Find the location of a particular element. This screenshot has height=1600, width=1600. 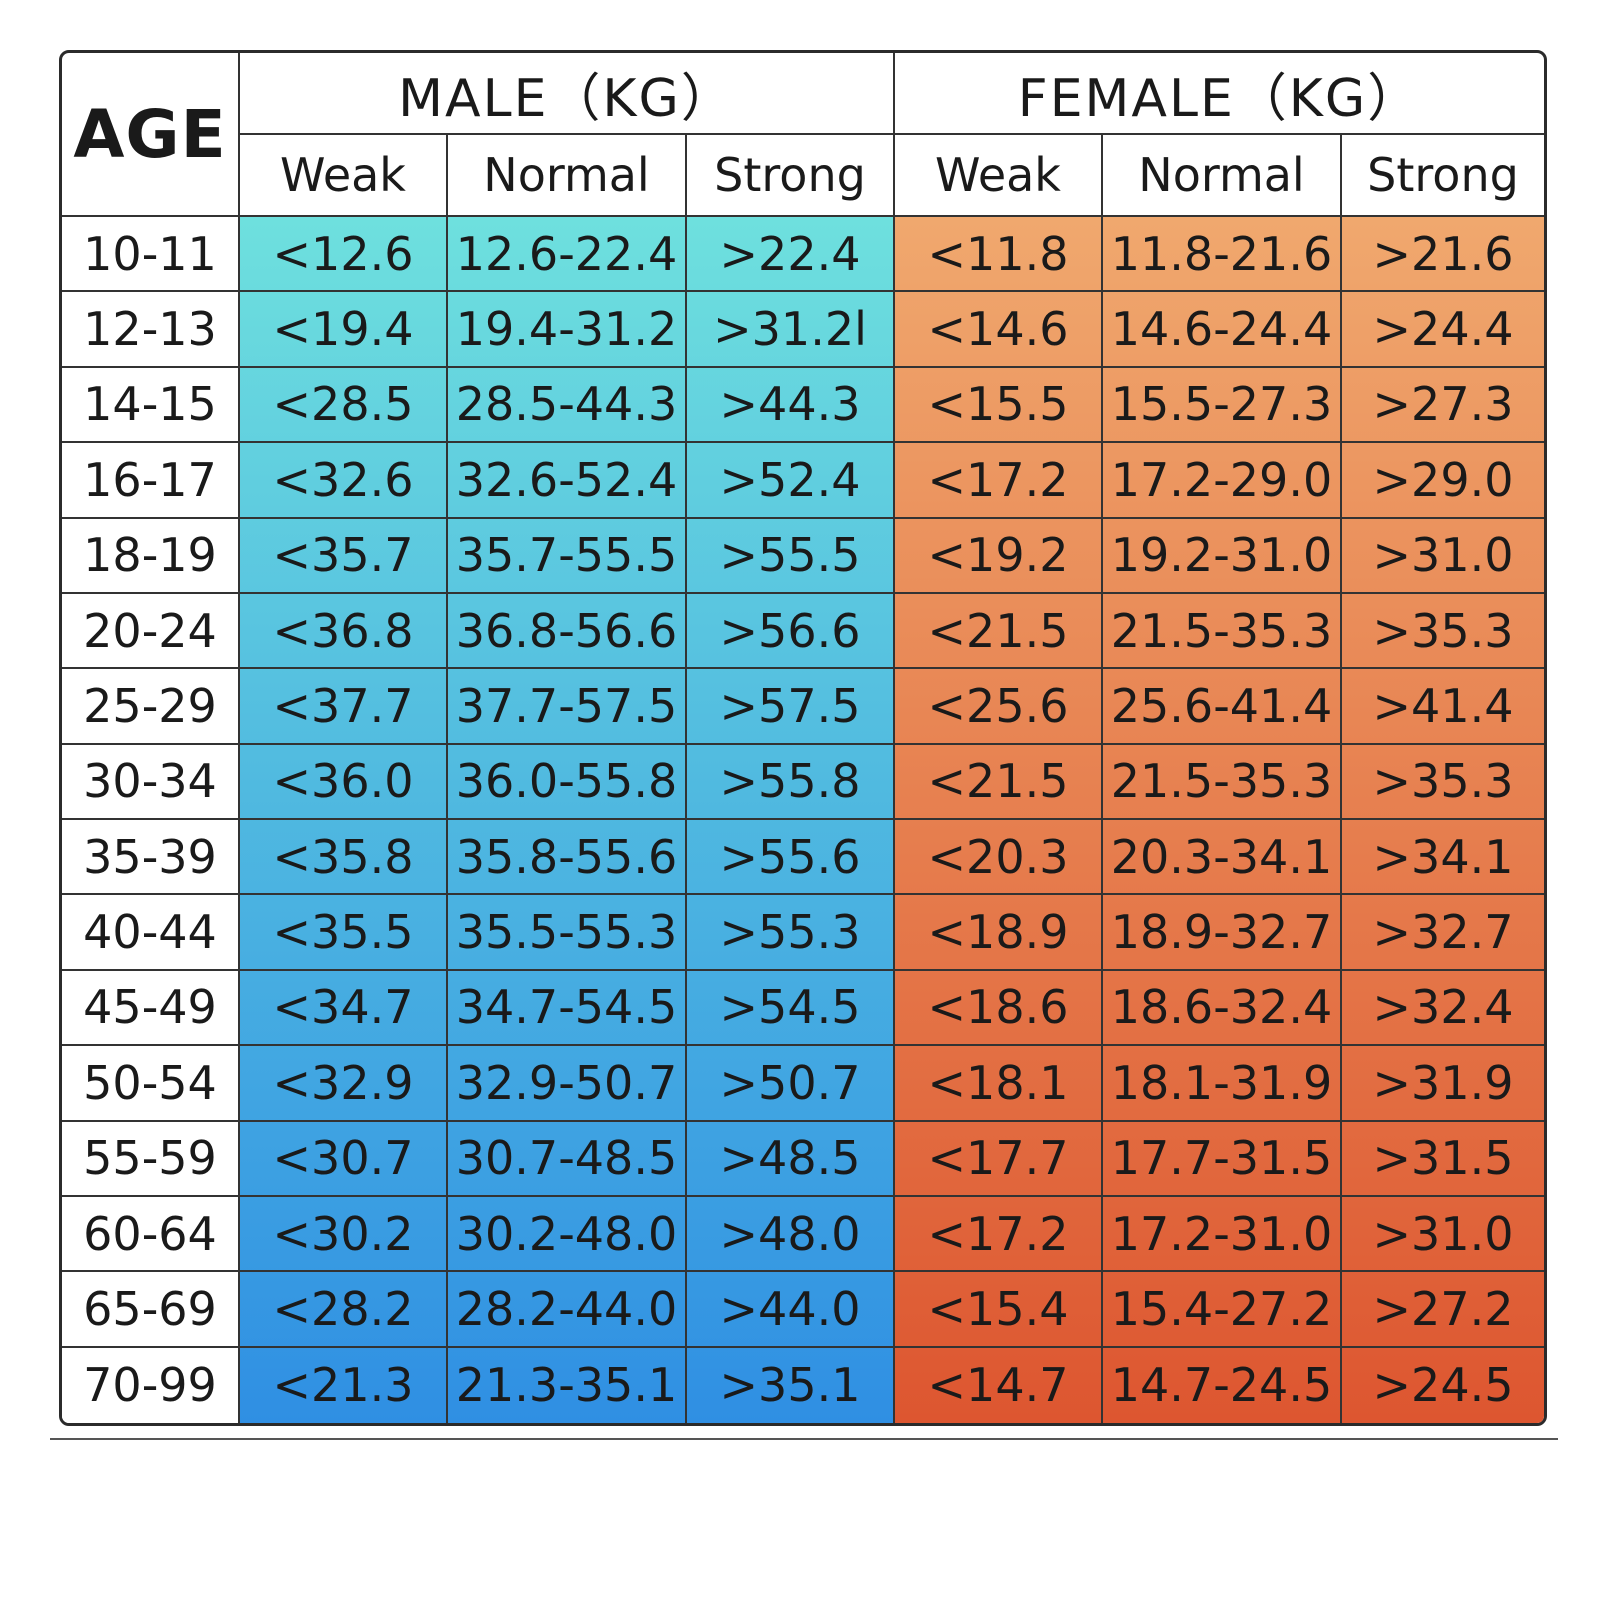

male-normal-cell: 28.5-44.3 is located at coordinates (567, 405).